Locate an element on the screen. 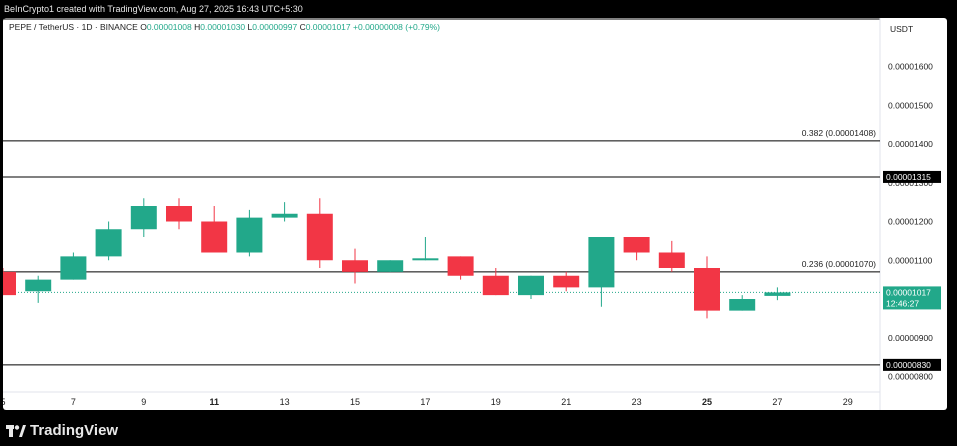 The height and width of the screenshot is (446, 957). price-unit-label: USDT is located at coordinates (901, 29).